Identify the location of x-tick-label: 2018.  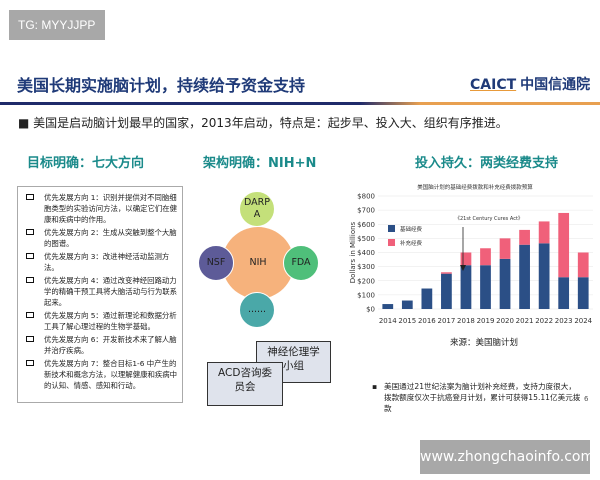
(466, 321).